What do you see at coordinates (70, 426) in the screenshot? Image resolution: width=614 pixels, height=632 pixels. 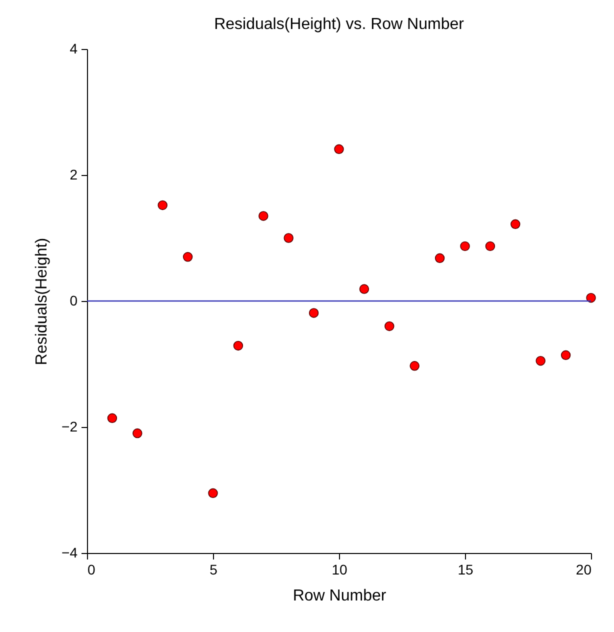 I see `y-tick-label: −2` at bounding box center [70, 426].